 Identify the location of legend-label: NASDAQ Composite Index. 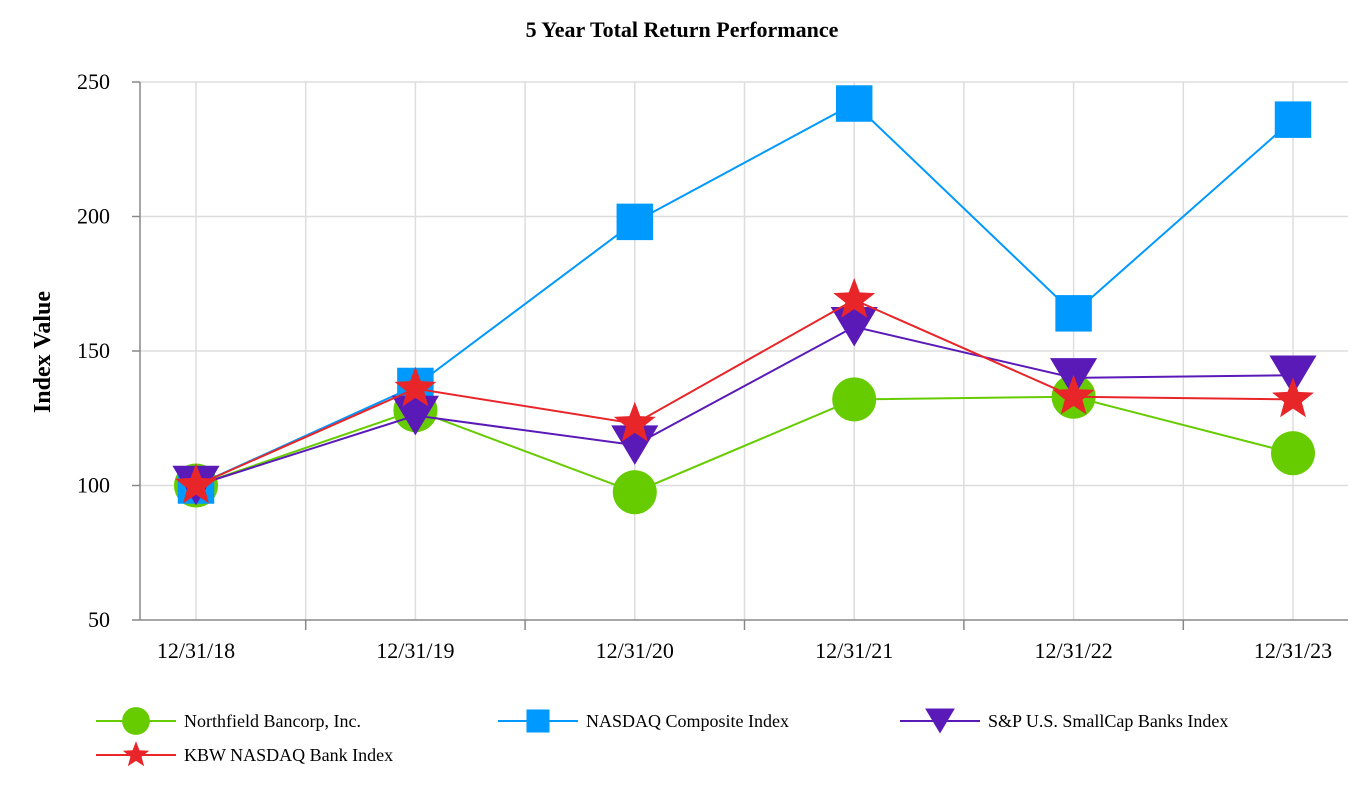
(687, 721).